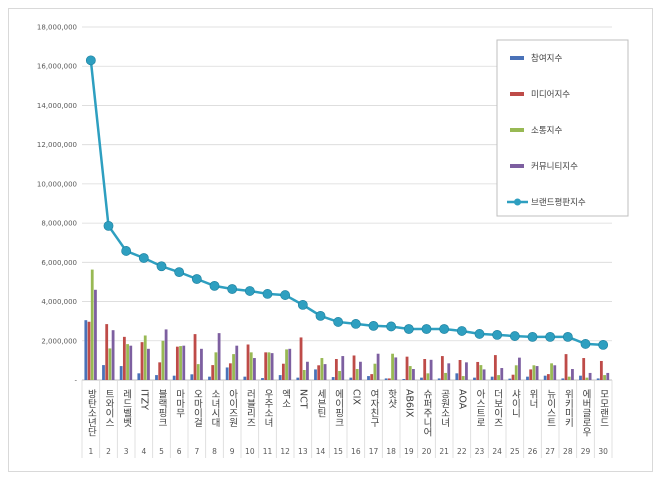 The width and height of the screenshot is (660, 479). I want to click on category-label: AB6IX, so click(408, 403).